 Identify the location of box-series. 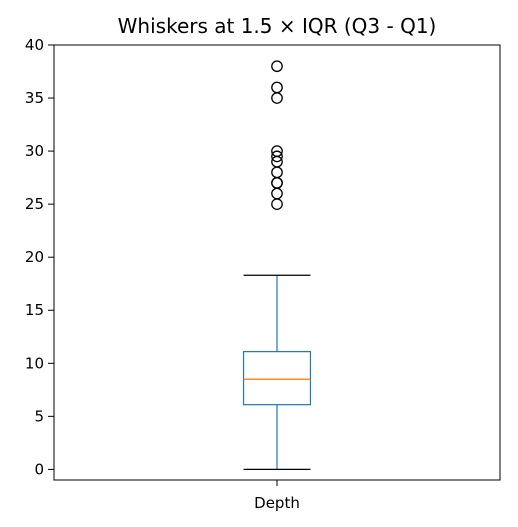
(277, 265).